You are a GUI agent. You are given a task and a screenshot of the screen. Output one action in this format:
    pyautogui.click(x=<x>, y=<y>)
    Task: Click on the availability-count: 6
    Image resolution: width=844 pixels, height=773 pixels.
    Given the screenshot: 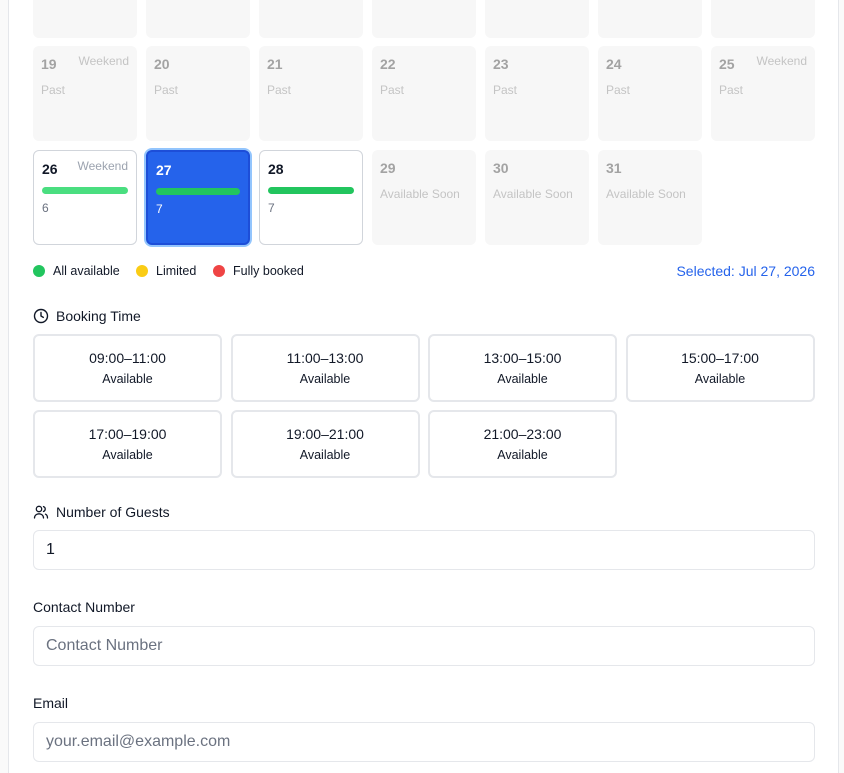 What is the action you would take?
    pyautogui.click(x=45, y=208)
    